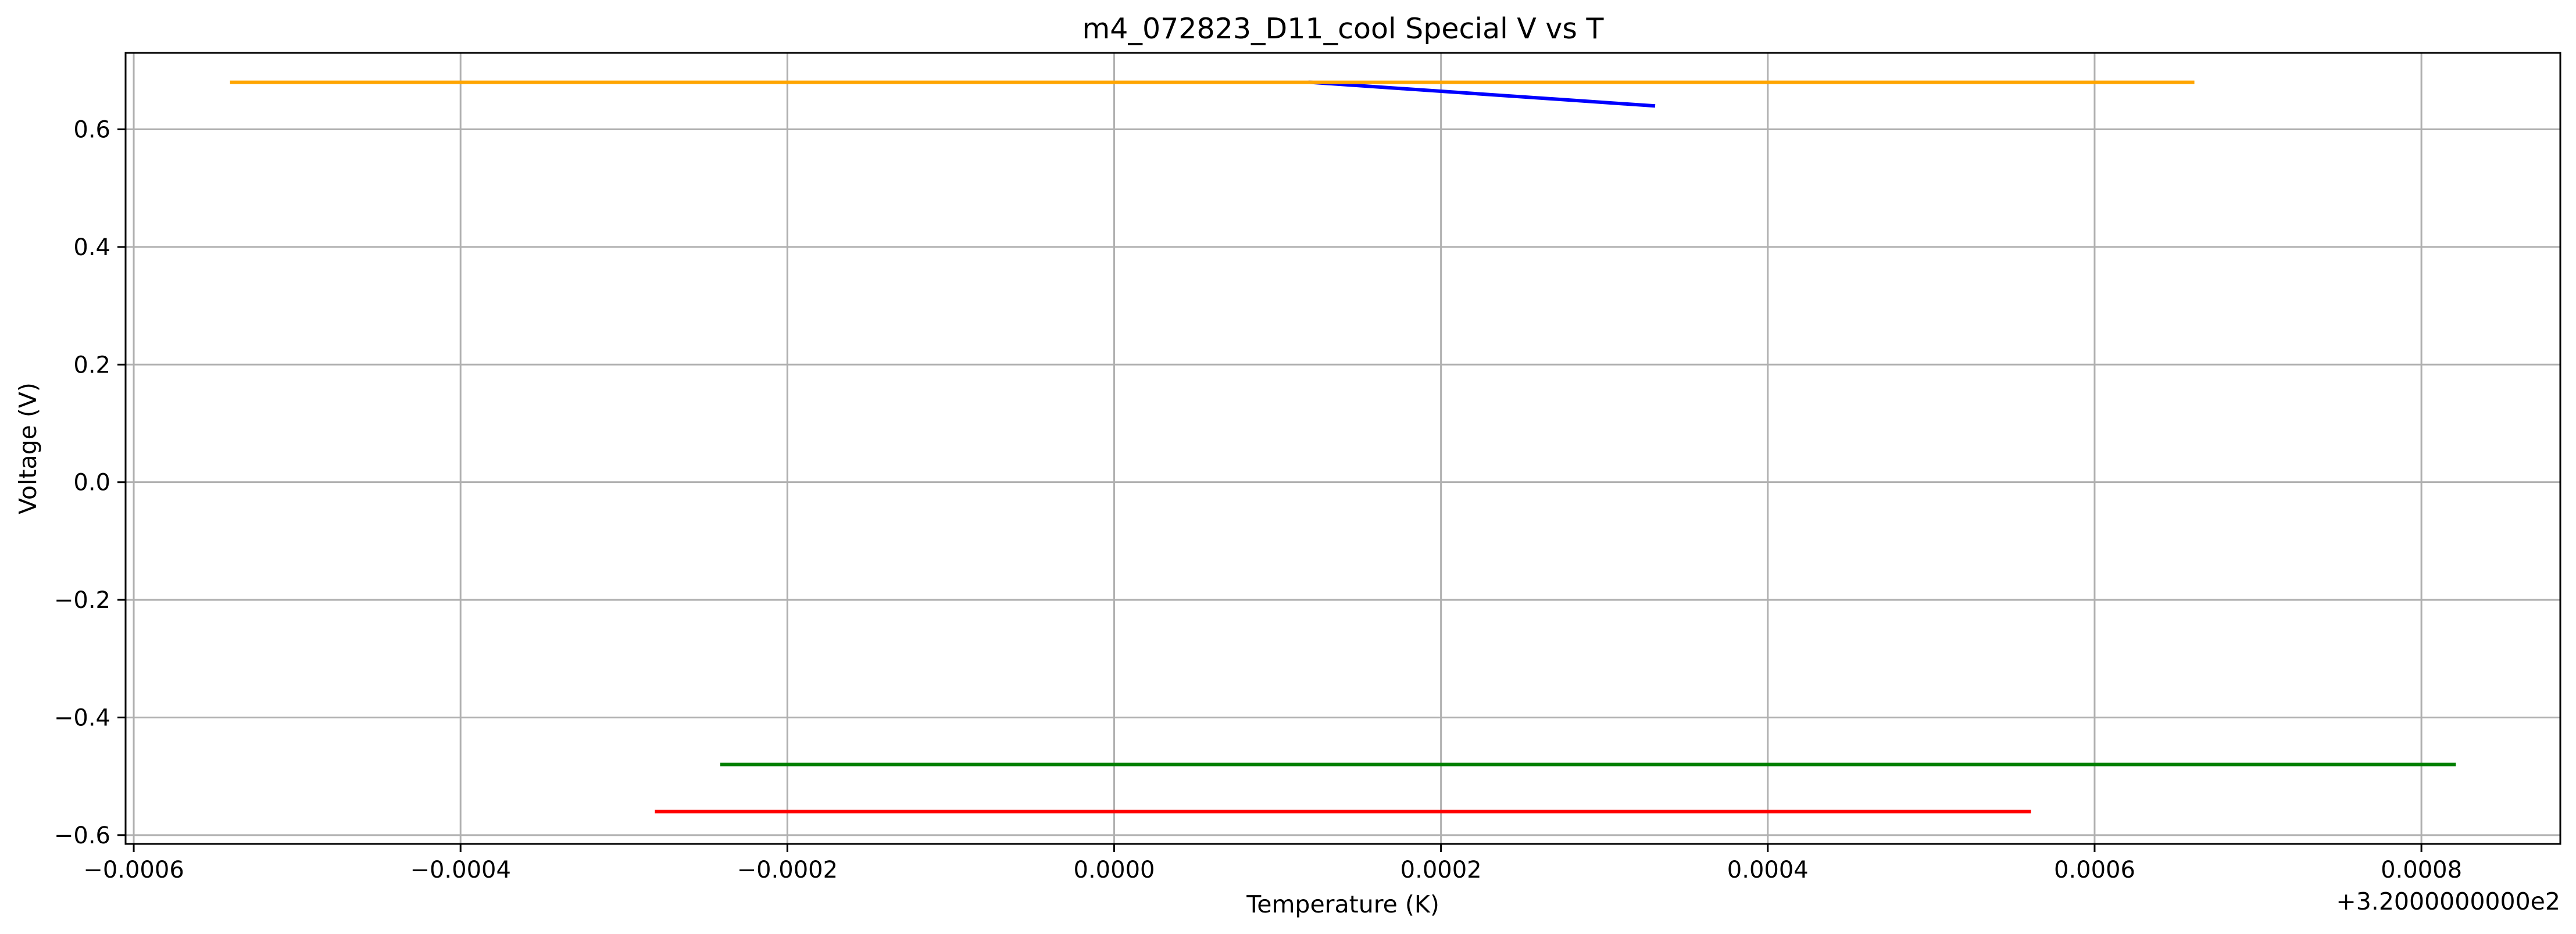  What do you see at coordinates (82, 600) in the screenshot?
I see `y-tick-label: −0.2` at bounding box center [82, 600].